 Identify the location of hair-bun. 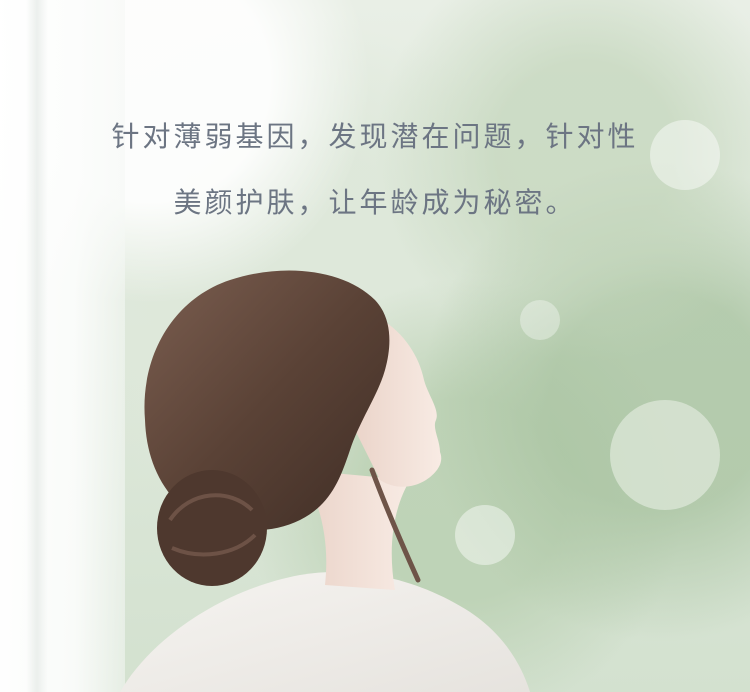
(212, 528).